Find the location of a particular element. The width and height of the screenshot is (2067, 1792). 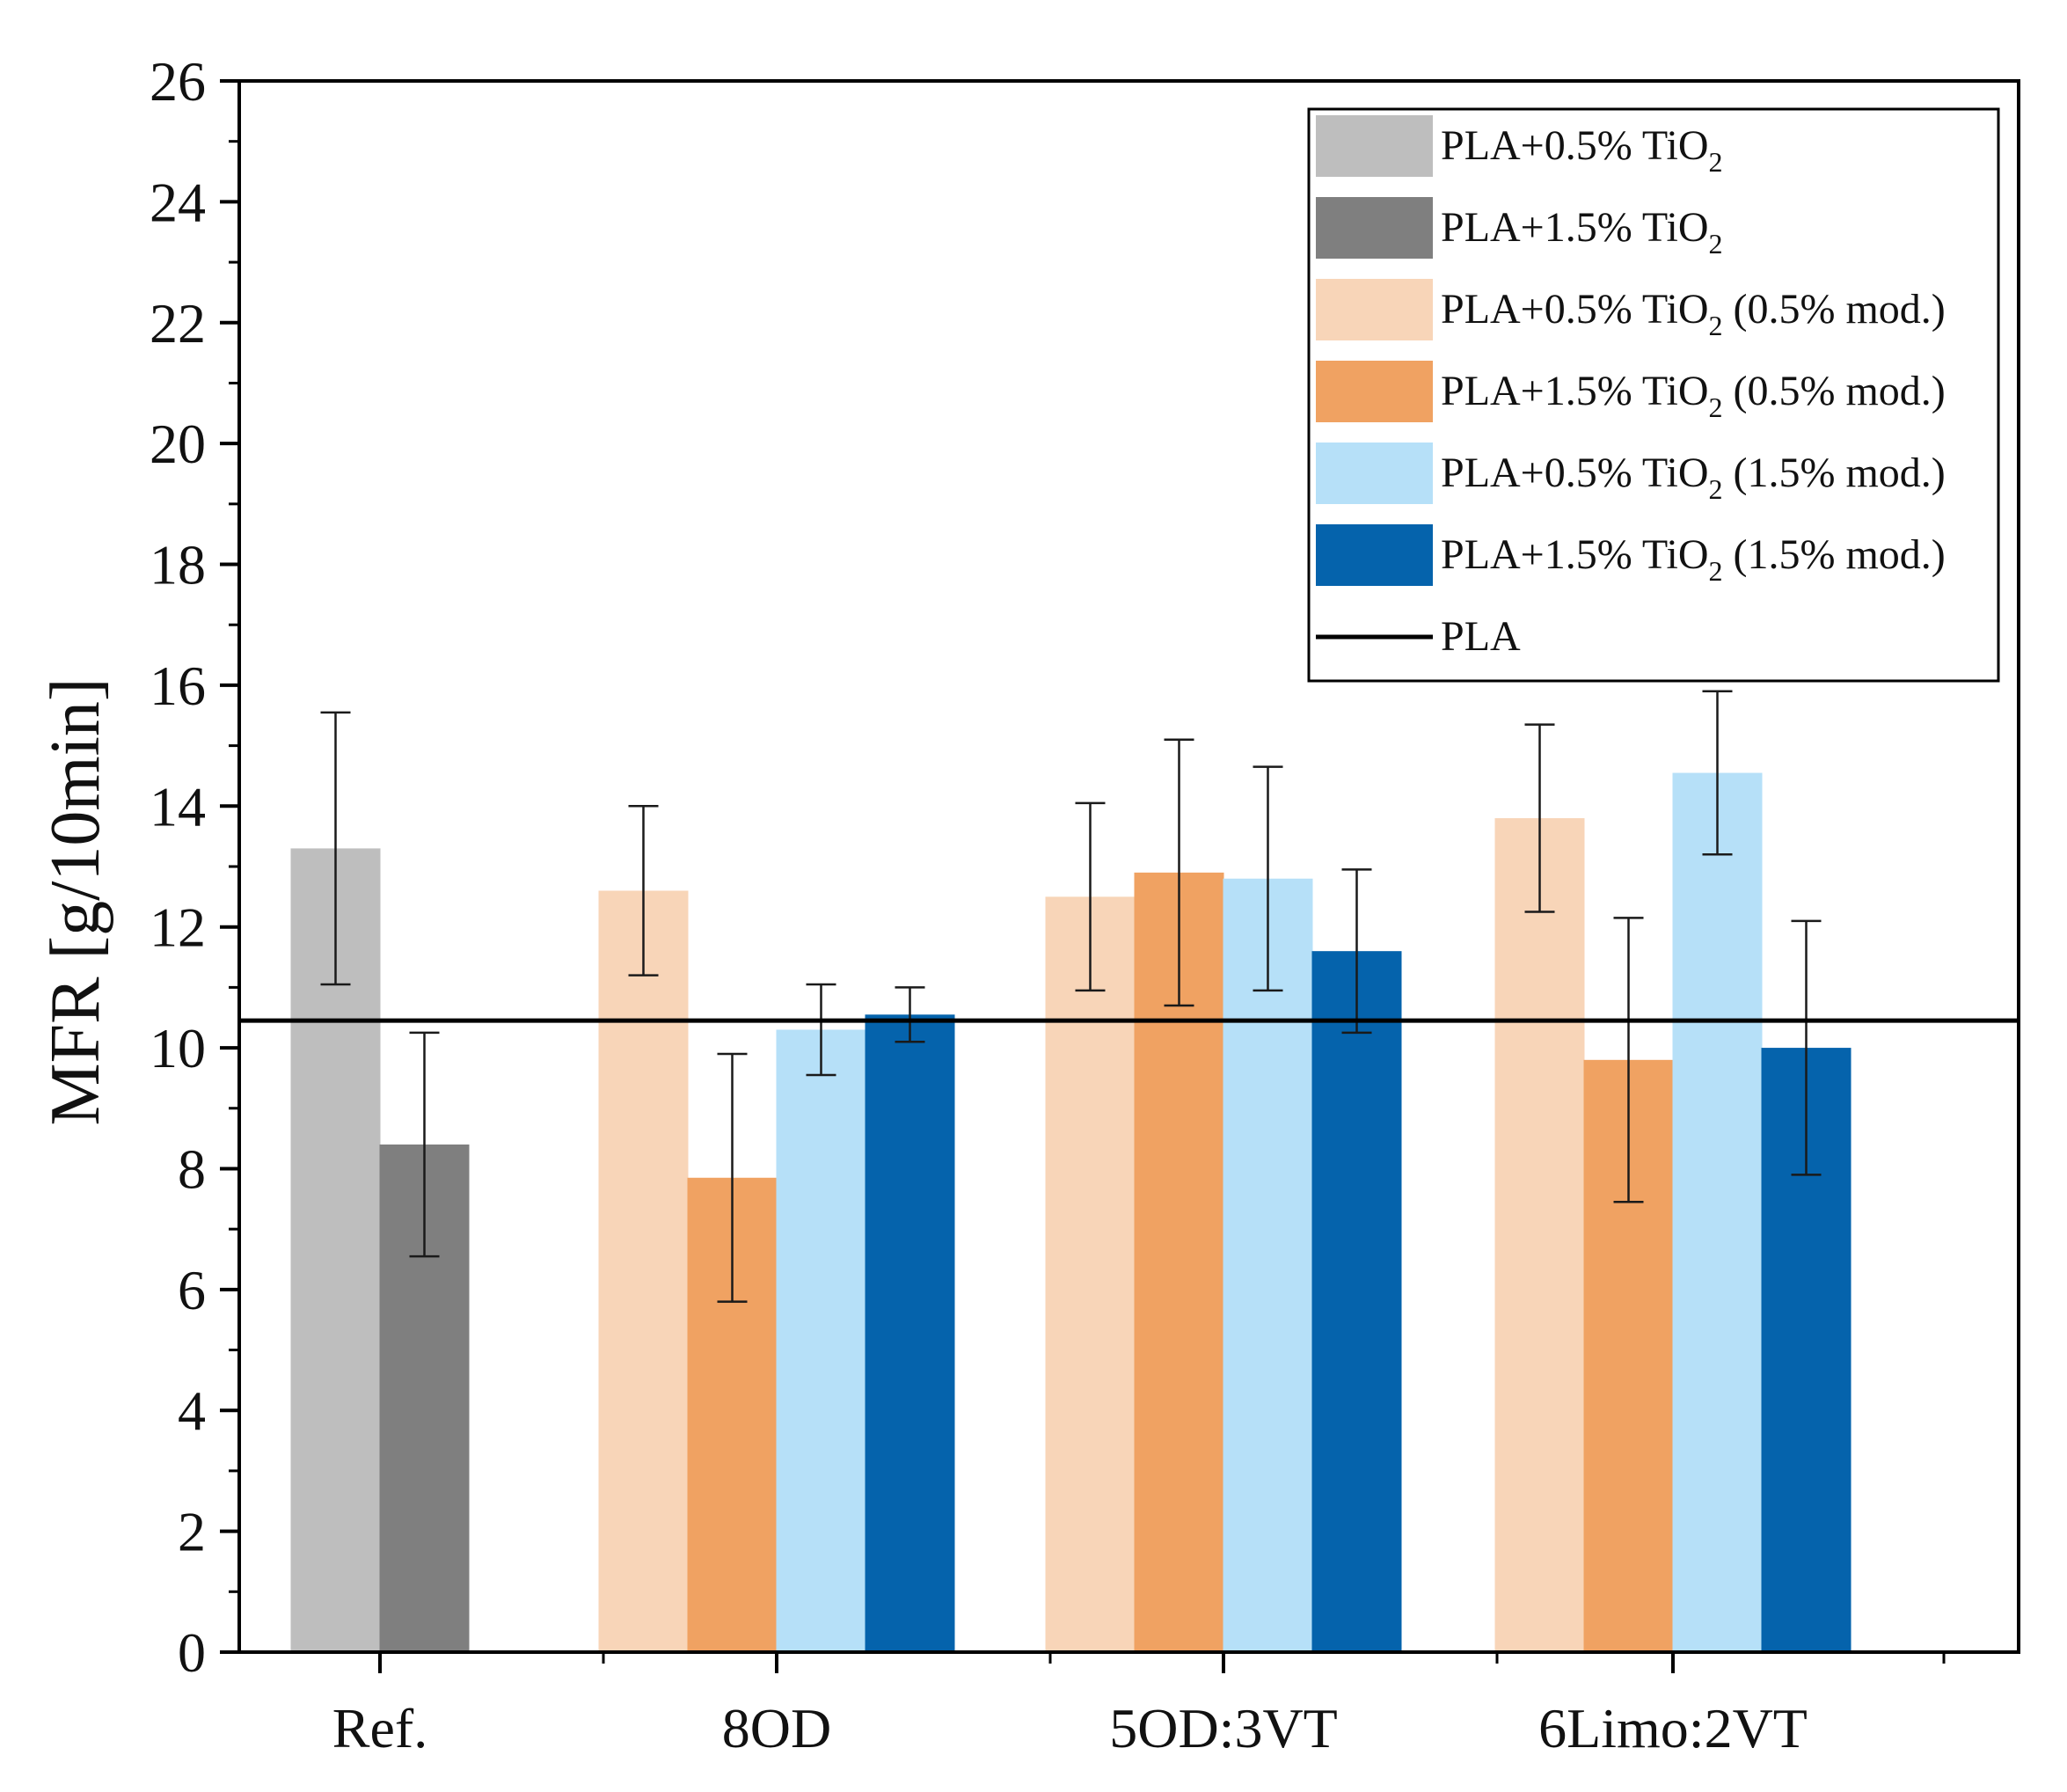

y-tick-label: 0 is located at coordinates (192, 1652).